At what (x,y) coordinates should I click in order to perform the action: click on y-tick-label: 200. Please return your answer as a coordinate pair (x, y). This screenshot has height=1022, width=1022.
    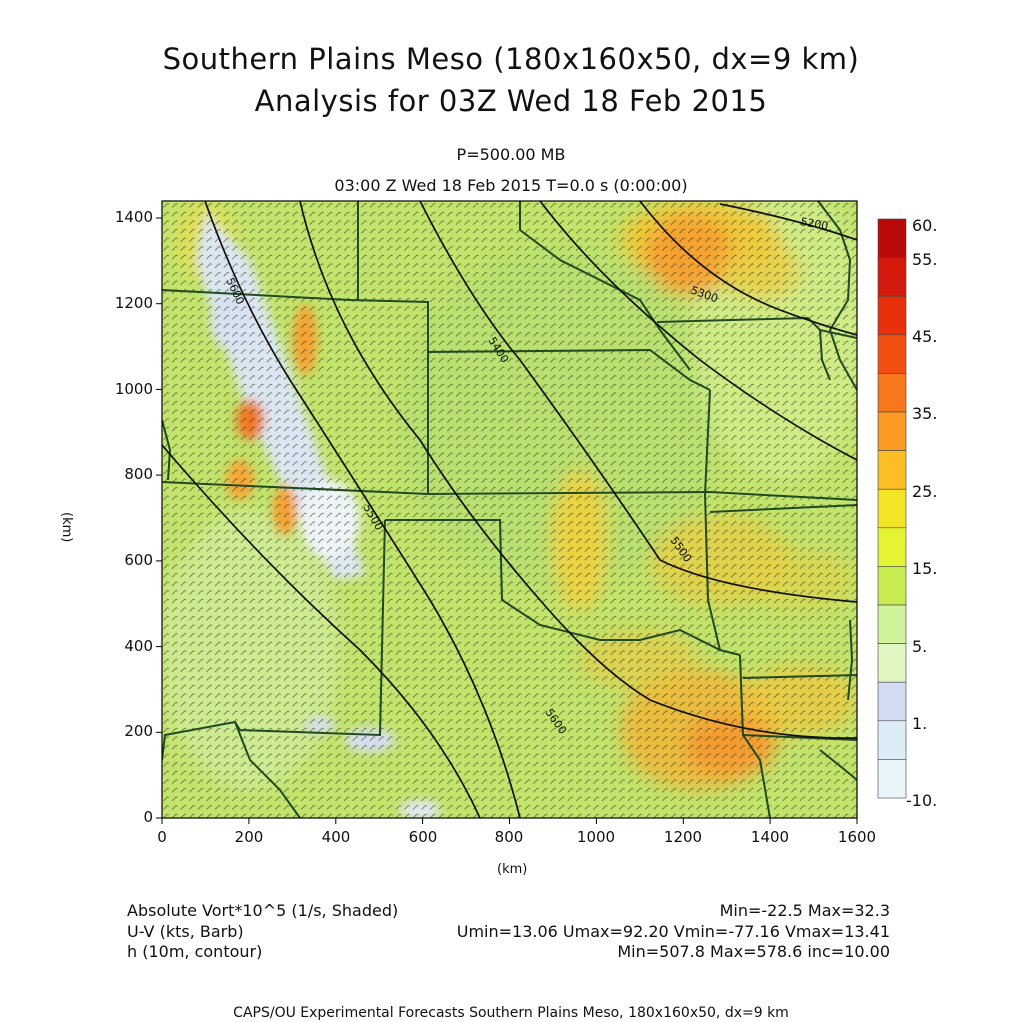
    Looking at the image, I should click on (138, 731).